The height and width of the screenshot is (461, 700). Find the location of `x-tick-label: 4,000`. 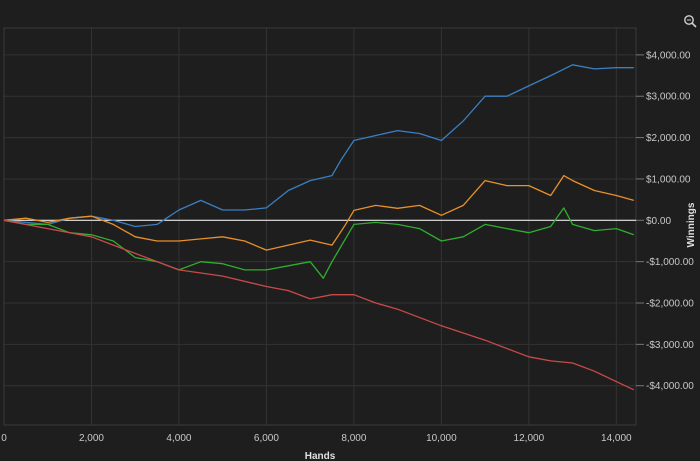

x-tick-label: 4,000 is located at coordinates (178, 438).